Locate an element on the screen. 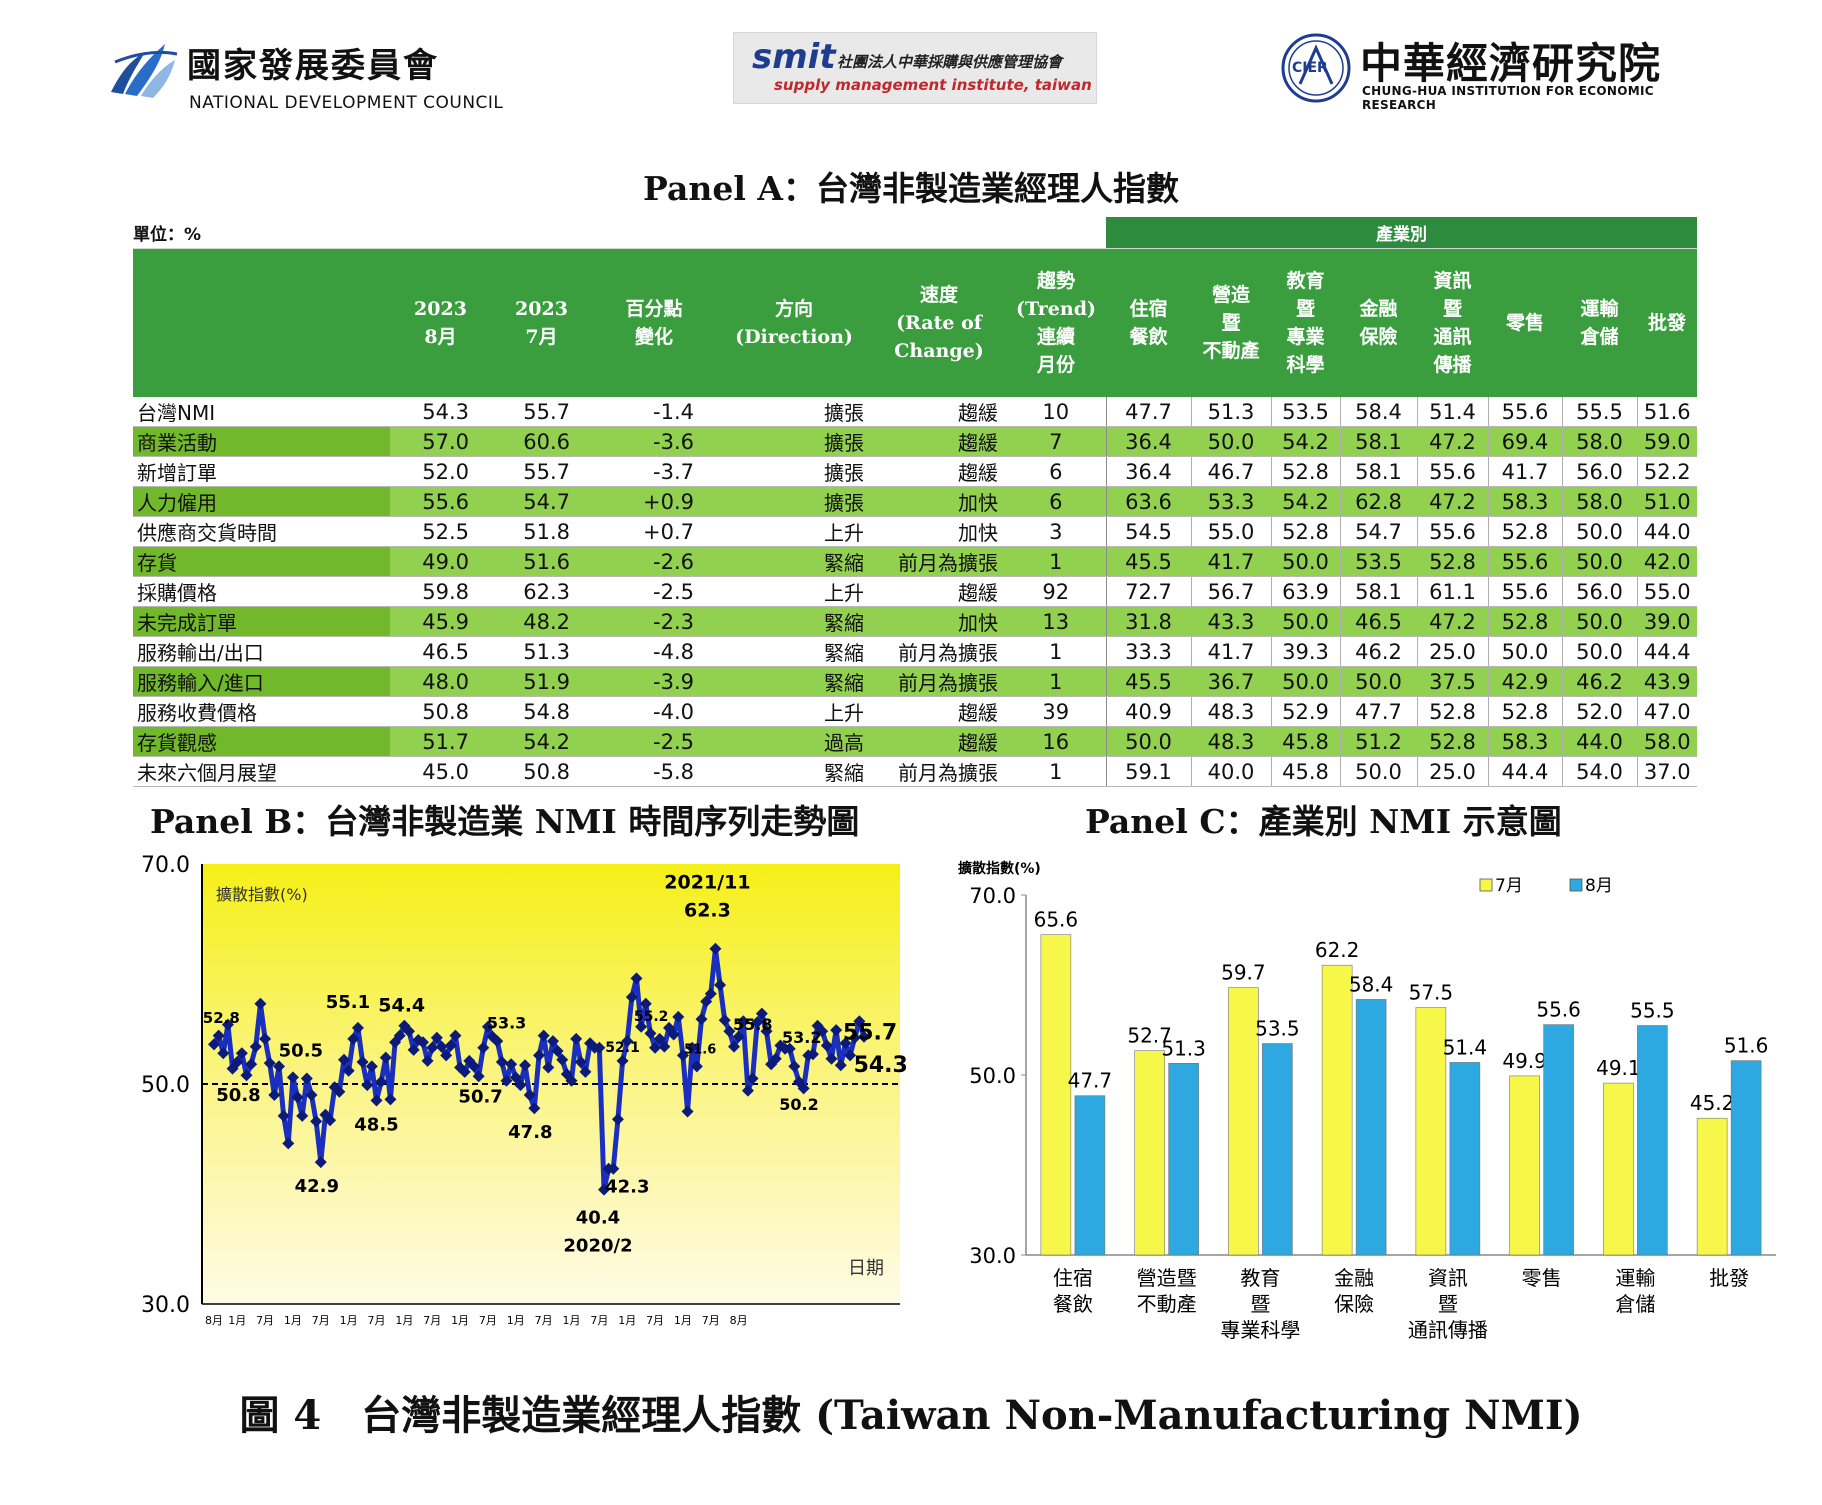  data-label: 54.4 is located at coordinates (401, 1006).